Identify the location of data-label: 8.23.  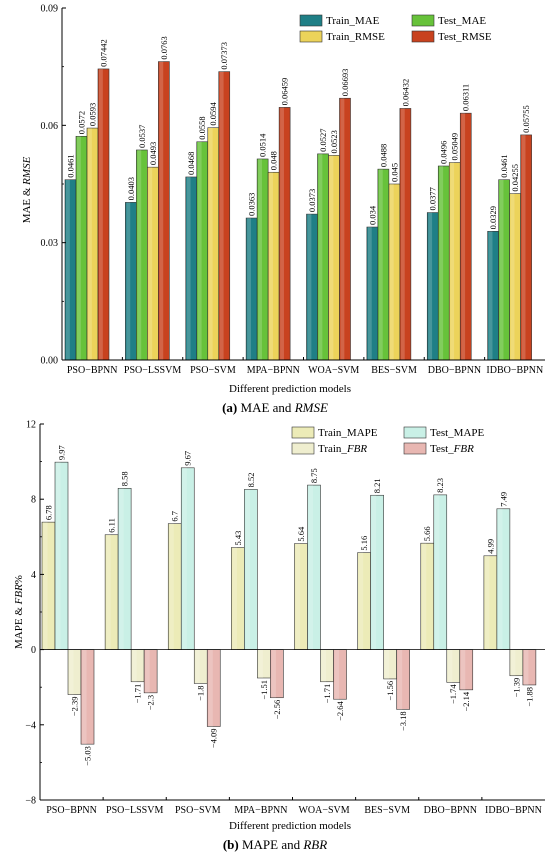
(440, 485).